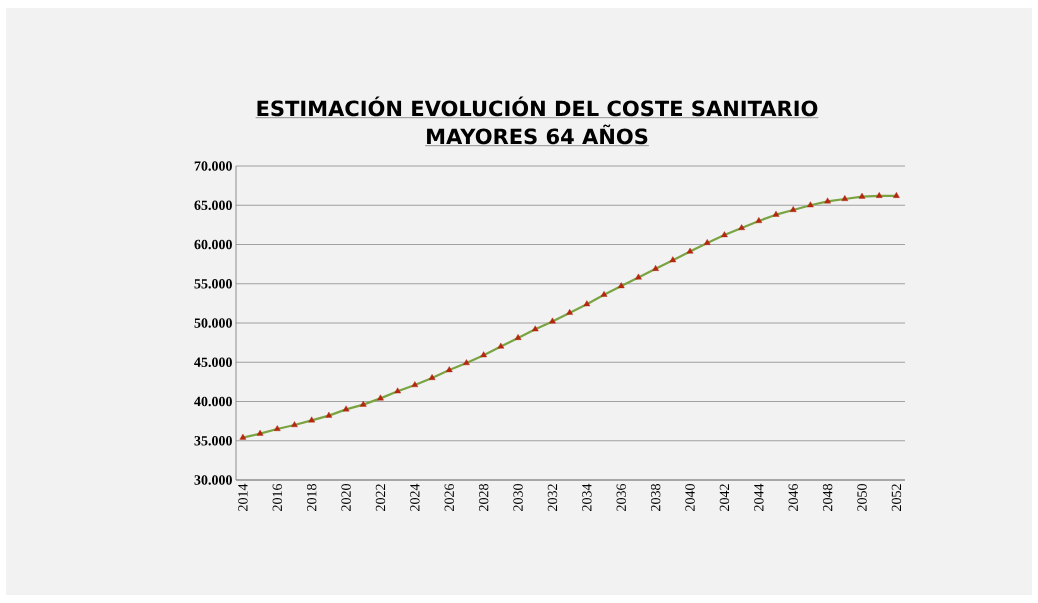 This screenshot has width=1038, height=603. What do you see at coordinates (213, 283) in the screenshot?
I see `y-tick-label: 55.000` at bounding box center [213, 283].